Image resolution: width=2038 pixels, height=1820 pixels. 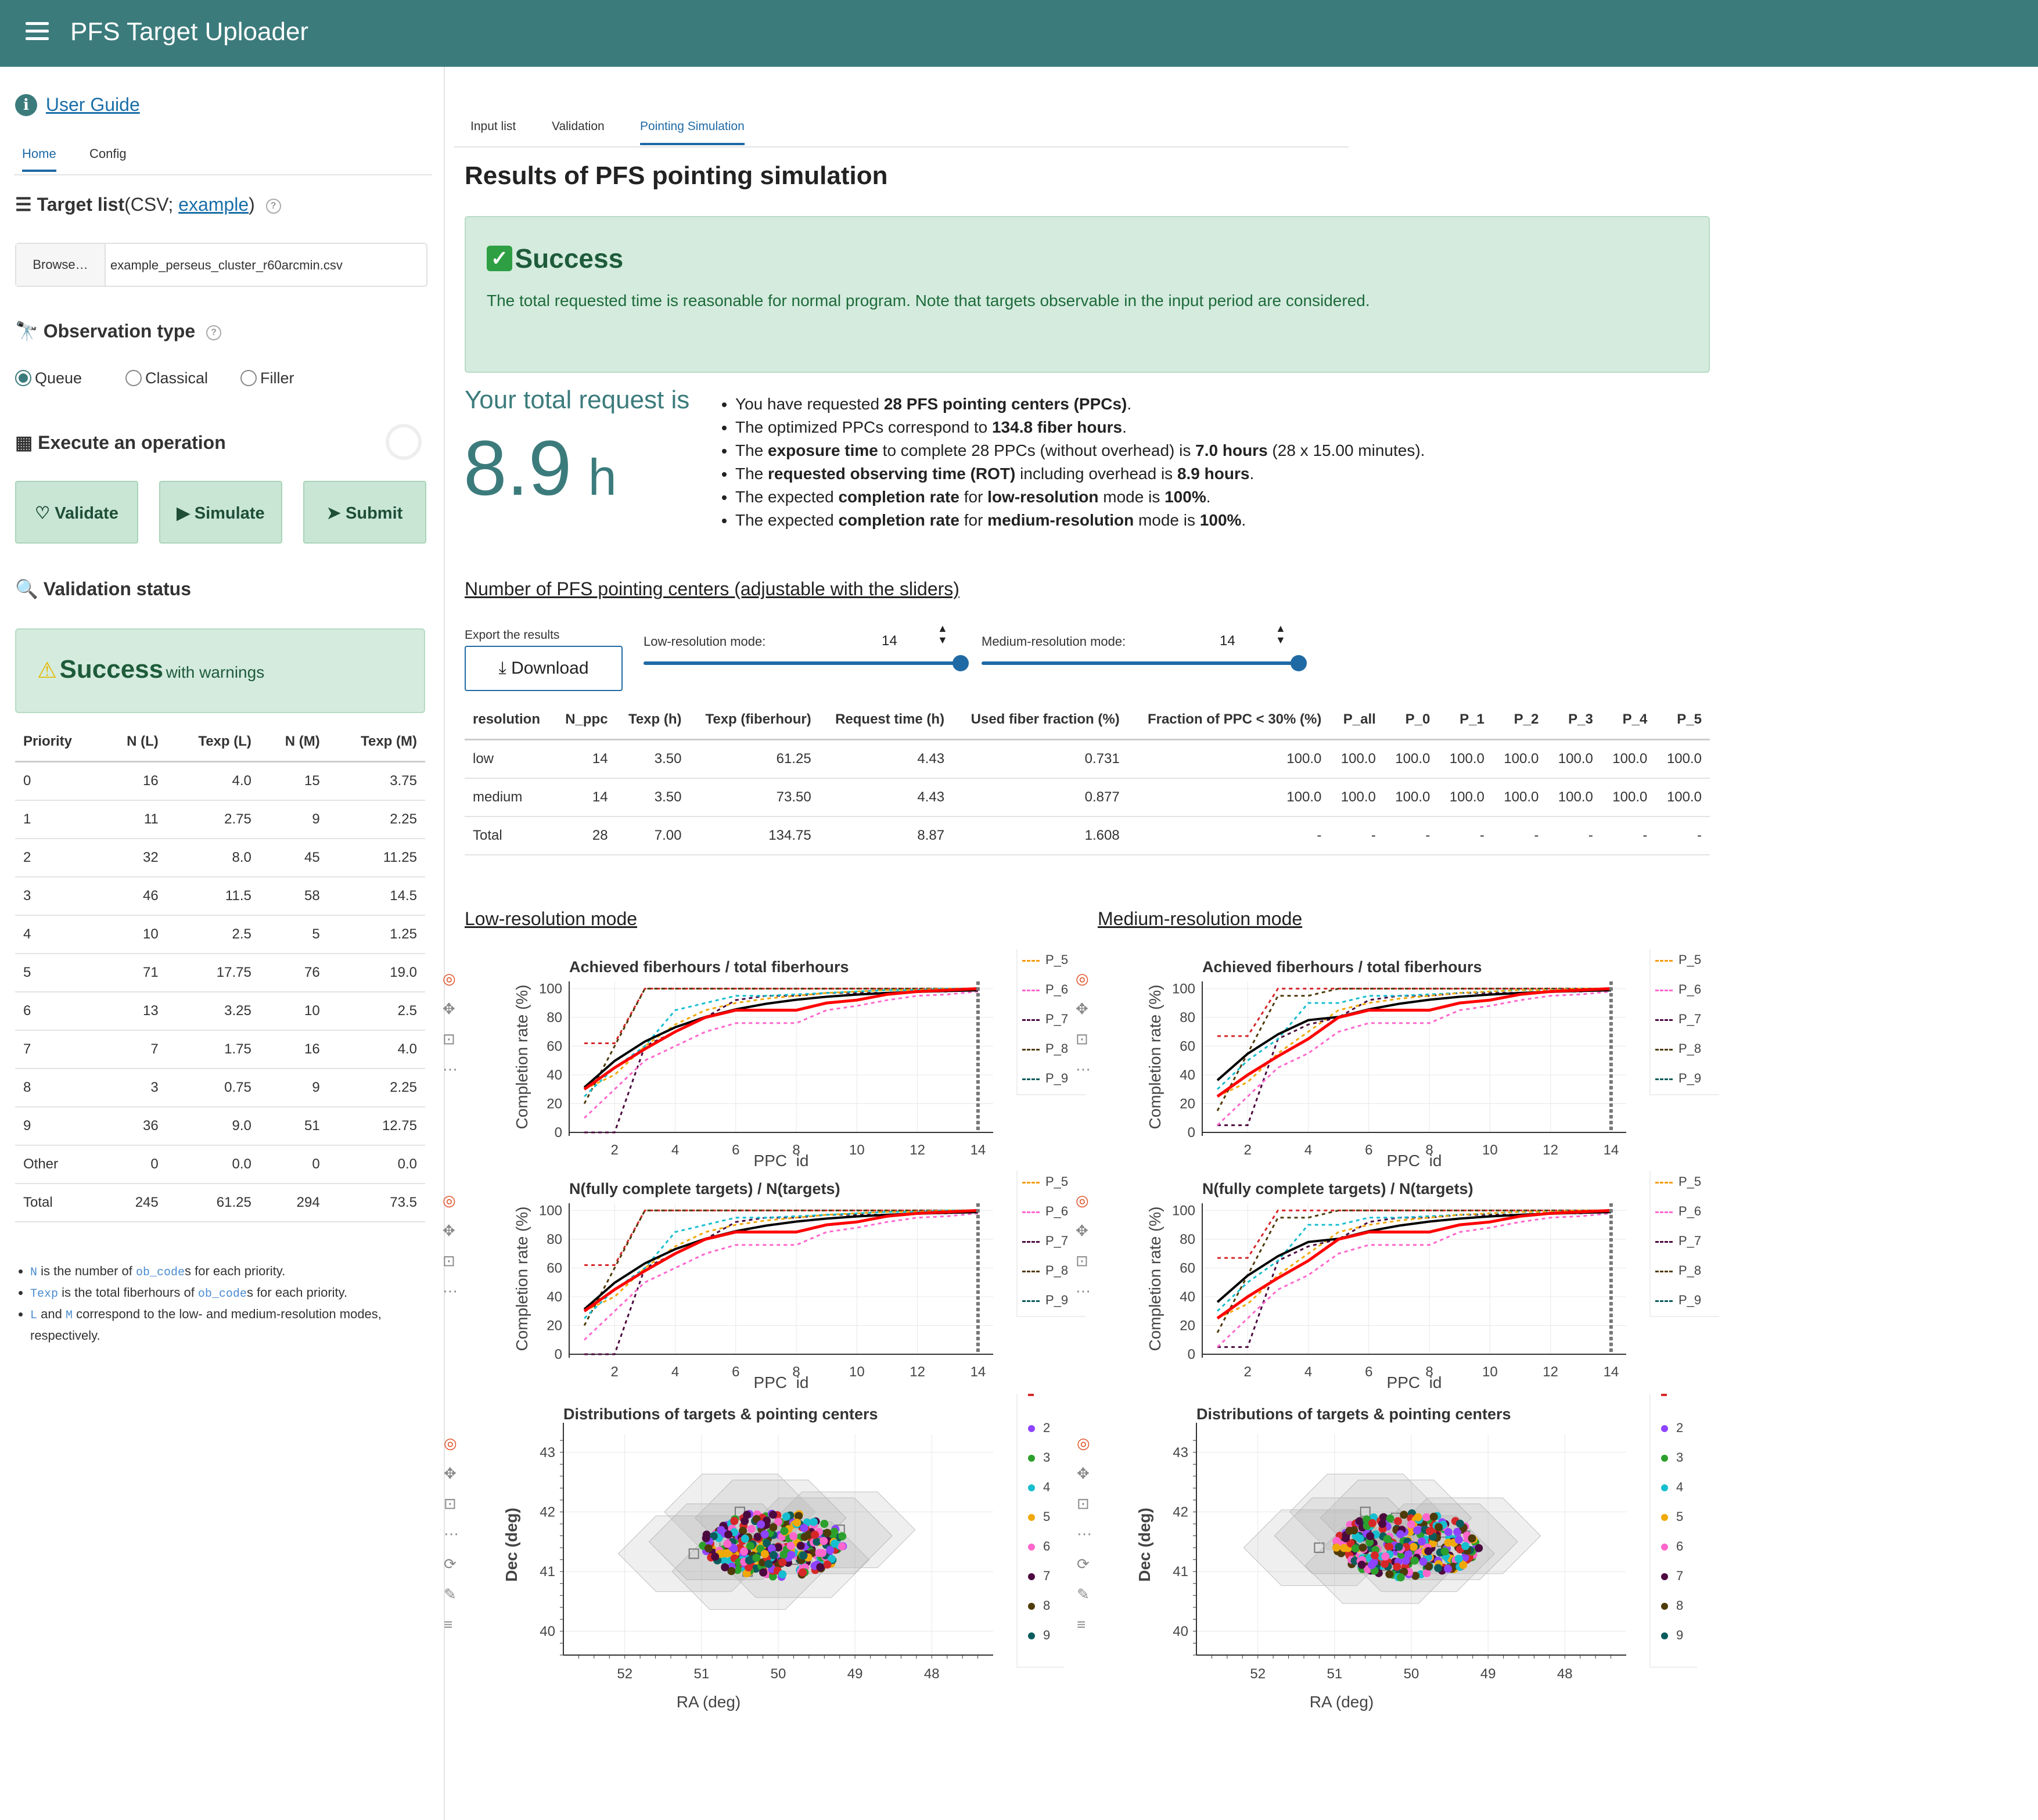 I want to click on low-slider-handle, so click(x=960, y=663).